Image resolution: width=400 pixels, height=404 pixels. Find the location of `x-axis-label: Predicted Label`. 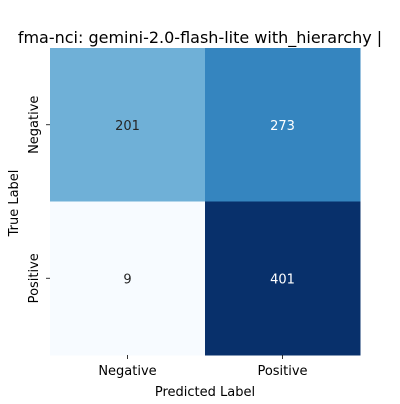

x-axis-label: Predicted Label is located at coordinates (205, 392).